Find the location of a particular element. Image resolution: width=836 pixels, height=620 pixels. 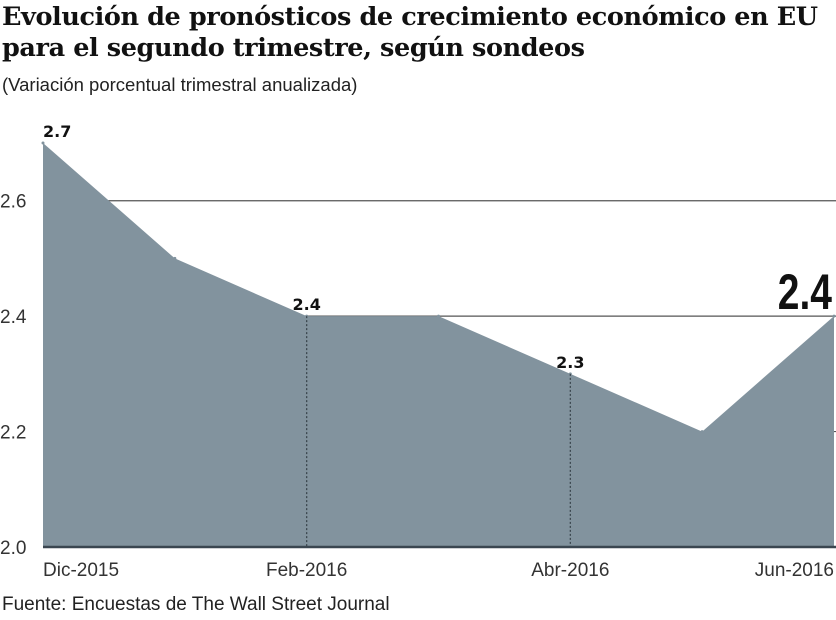

y-tick-label: 2.0 is located at coordinates (13, 548).